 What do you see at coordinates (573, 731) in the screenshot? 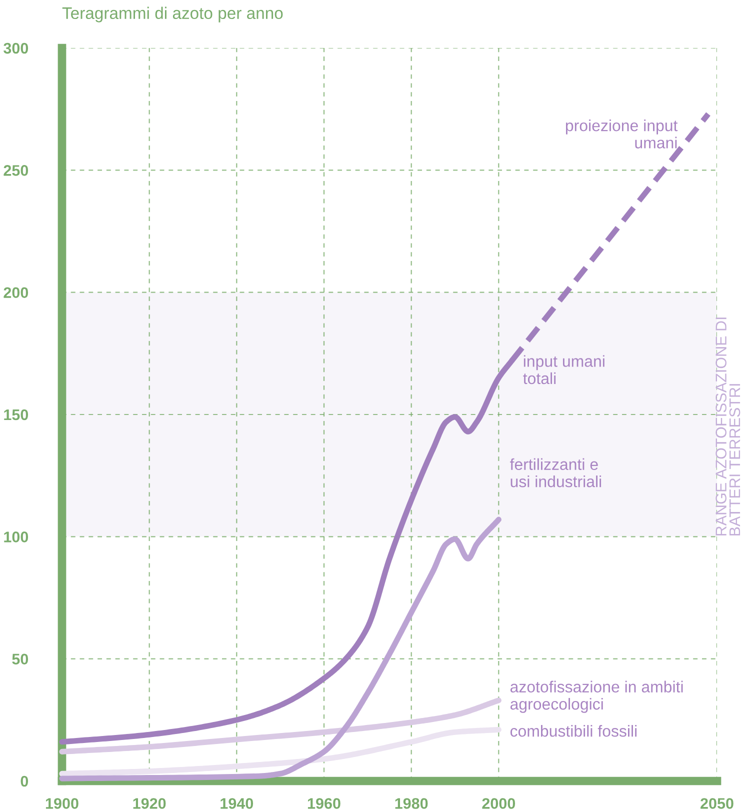
I see `series-label: combustibili fossili` at bounding box center [573, 731].